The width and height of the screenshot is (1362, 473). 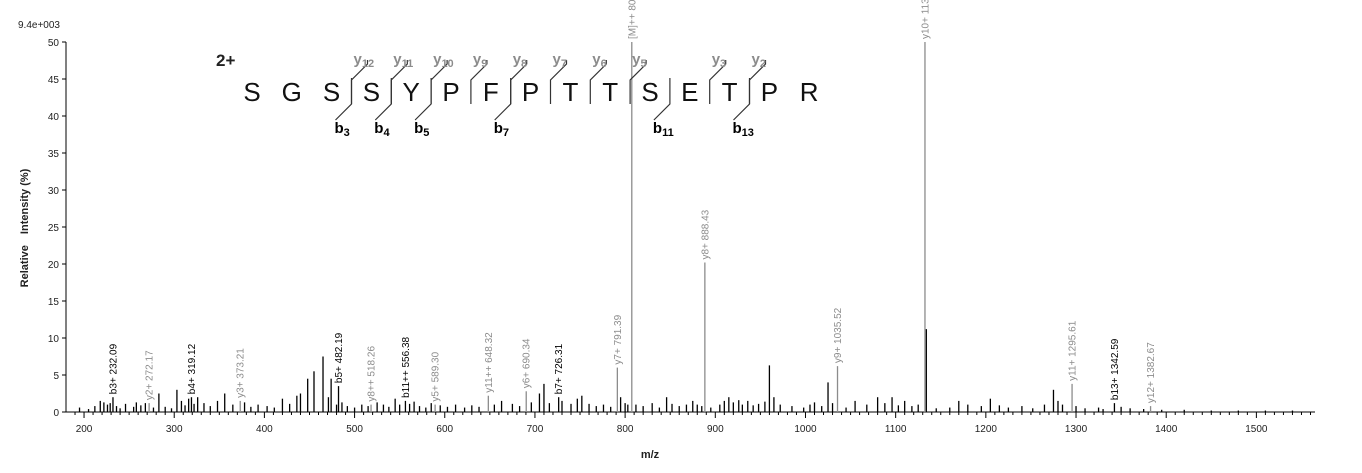 What do you see at coordinates (54, 191) in the screenshot?
I see `y-tick-label: 30` at bounding box center [54, 191].